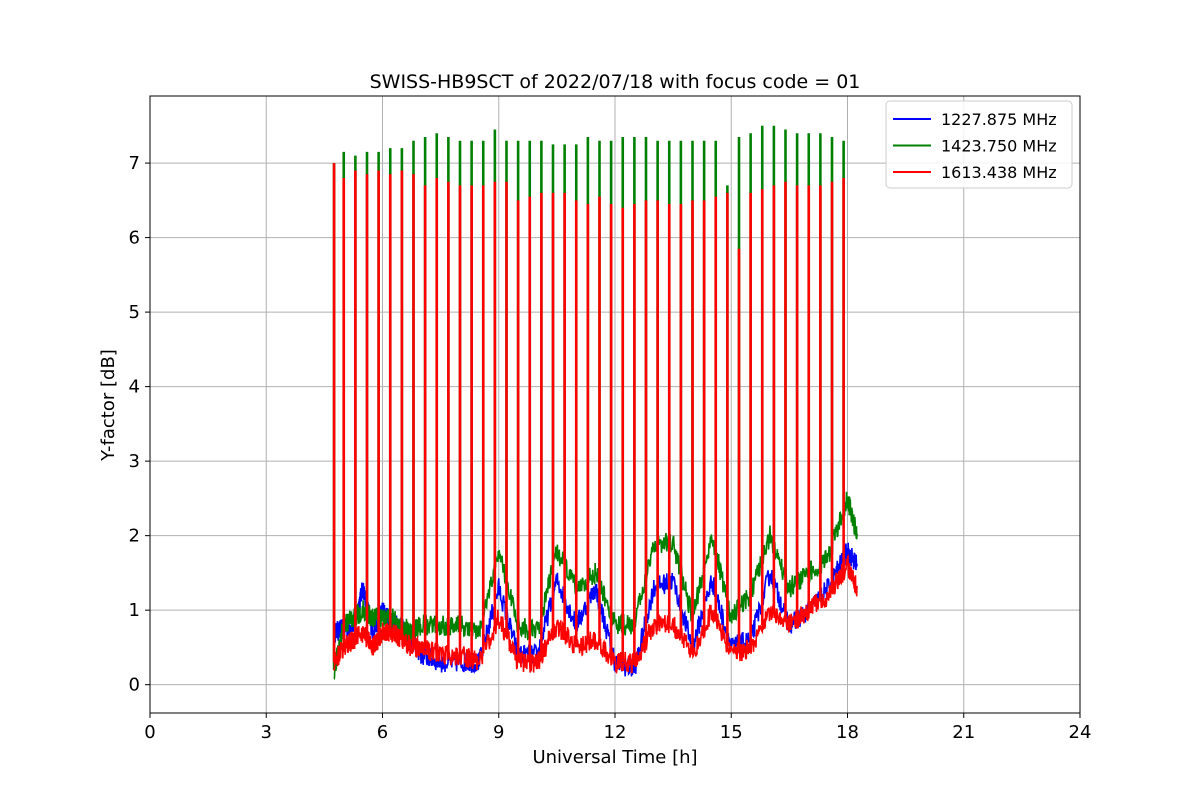 This screenshot has width=1200, height=800. What do you see at coordinates (134, 312) in the screenshot?
I see `y-tick-label: 5` at bounding box center [134, 312].